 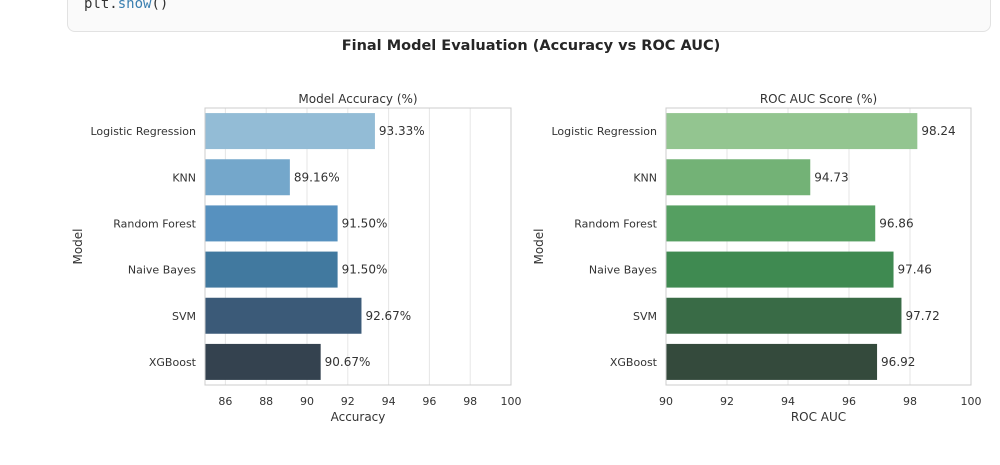 I want to click on data-label: 90.67%, so click(x=348, y=362).